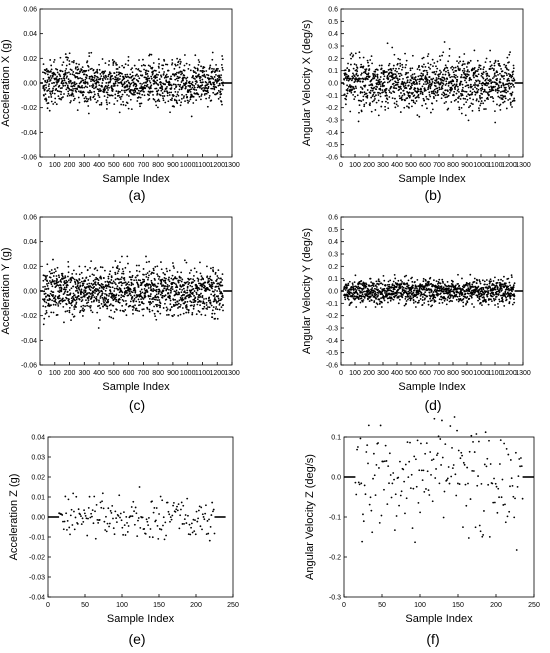  I want to click on y-tick-label: 0.00, so click(30, 84).